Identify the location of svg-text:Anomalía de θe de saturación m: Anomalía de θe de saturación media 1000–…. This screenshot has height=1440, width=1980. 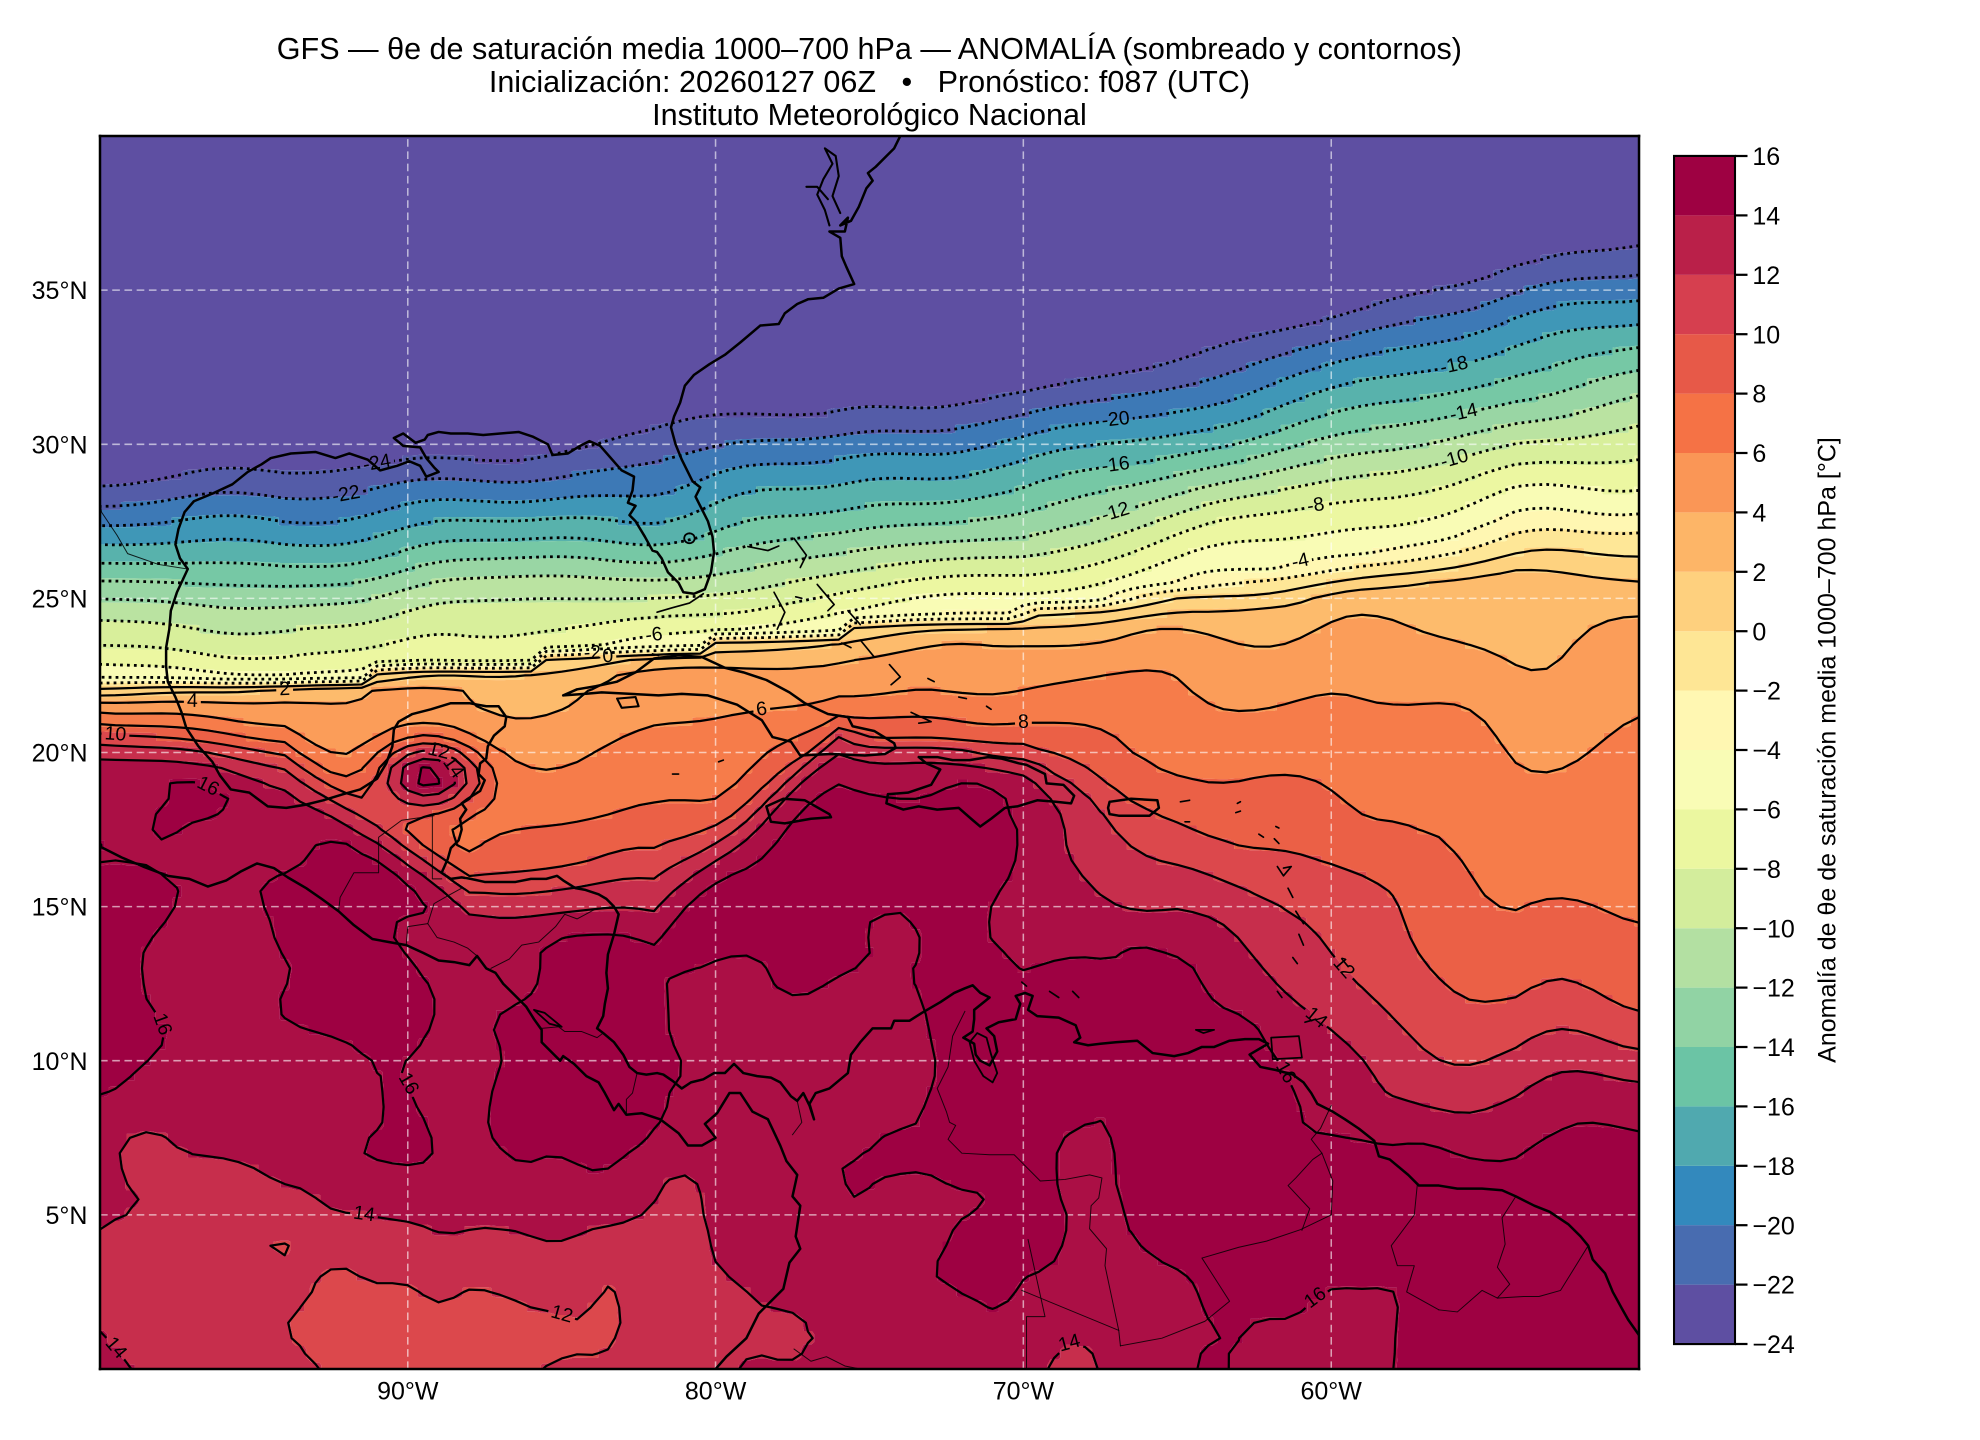
(1827, 750).